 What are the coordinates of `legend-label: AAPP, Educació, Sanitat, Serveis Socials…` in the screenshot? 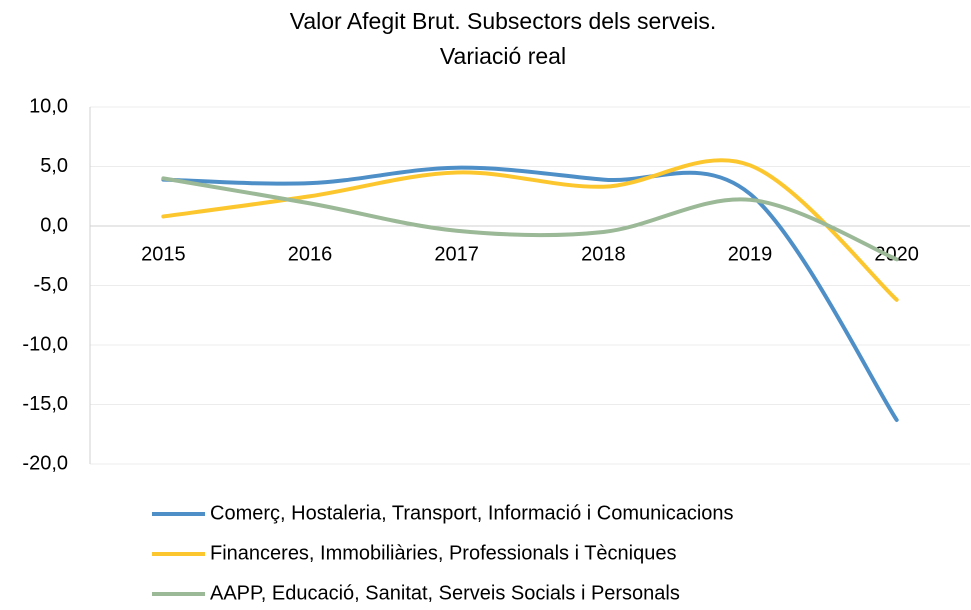 It's located at (445, 593).